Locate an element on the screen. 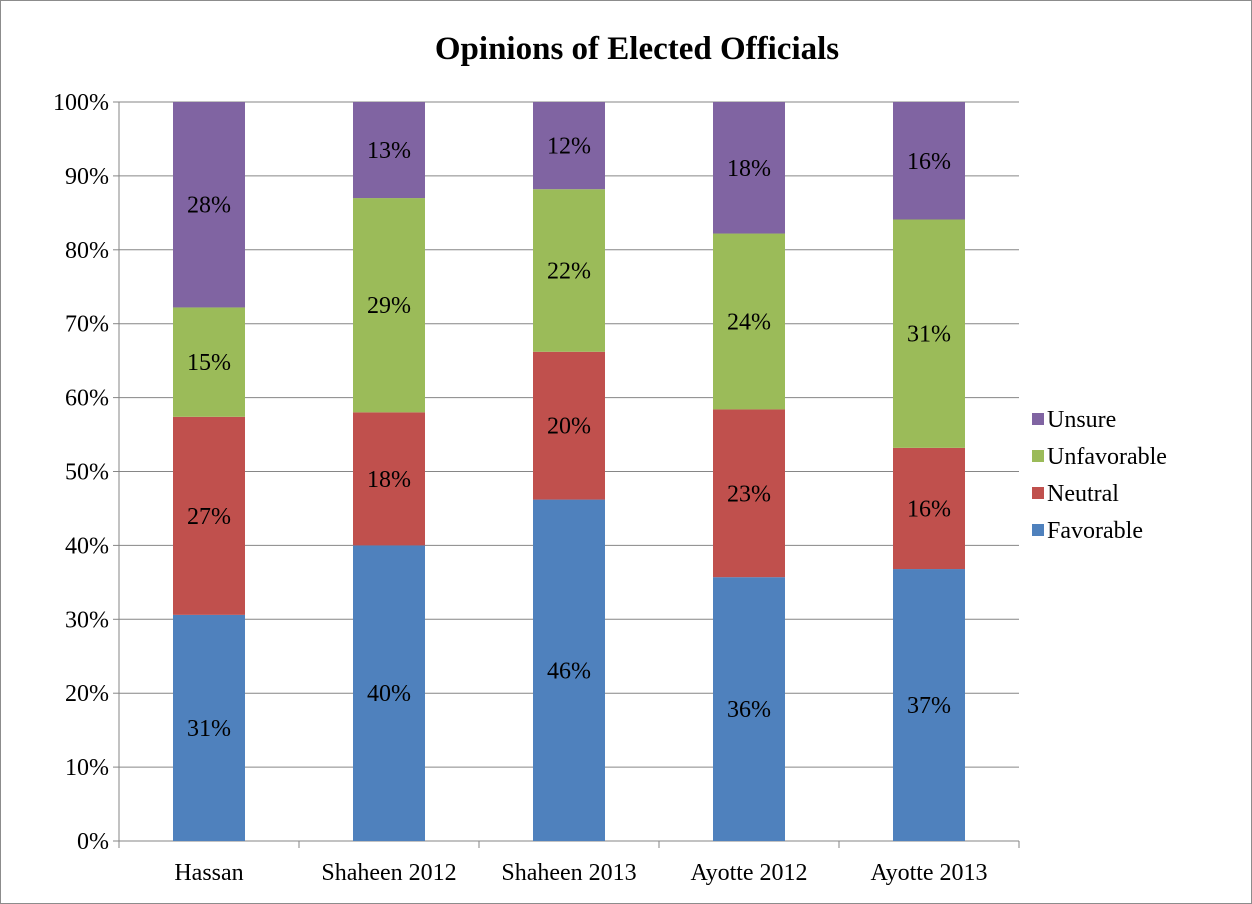  legend-label: Unfavorable is located at coordinates (1107, 457).